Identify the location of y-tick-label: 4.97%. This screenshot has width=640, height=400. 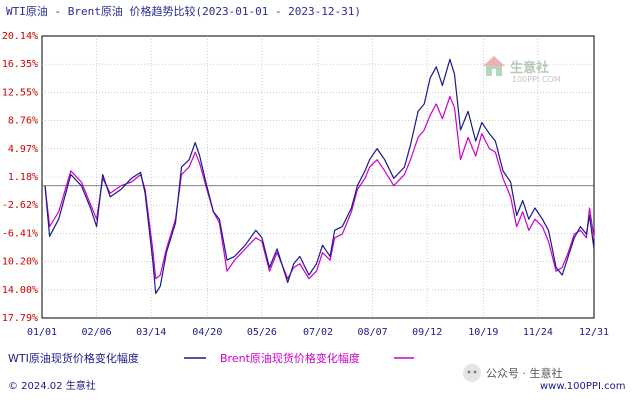
(23, 149).